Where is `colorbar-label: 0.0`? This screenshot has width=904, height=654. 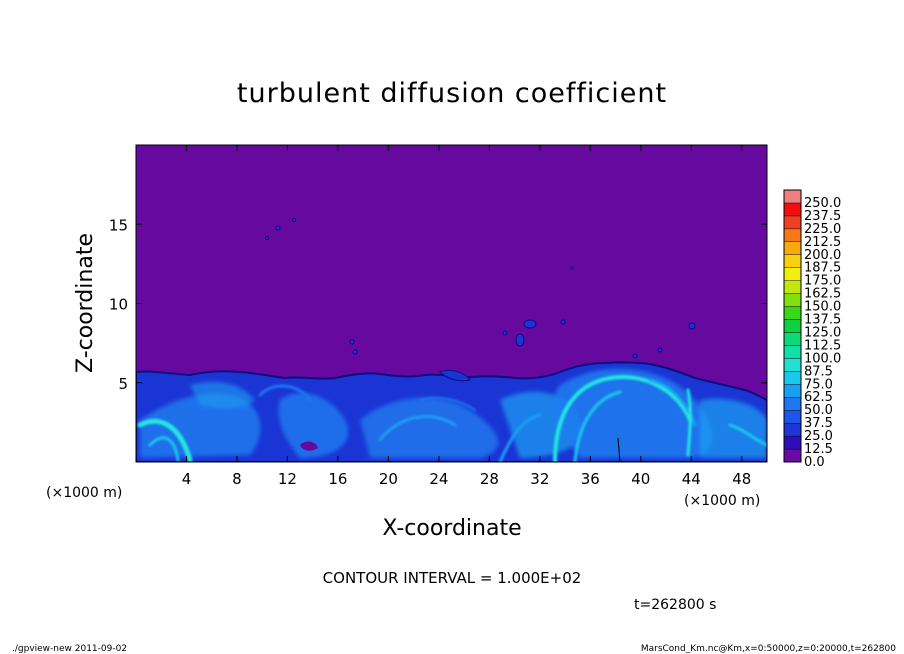 colorbar-label: 0.0 is located at coordinates (814, 462).